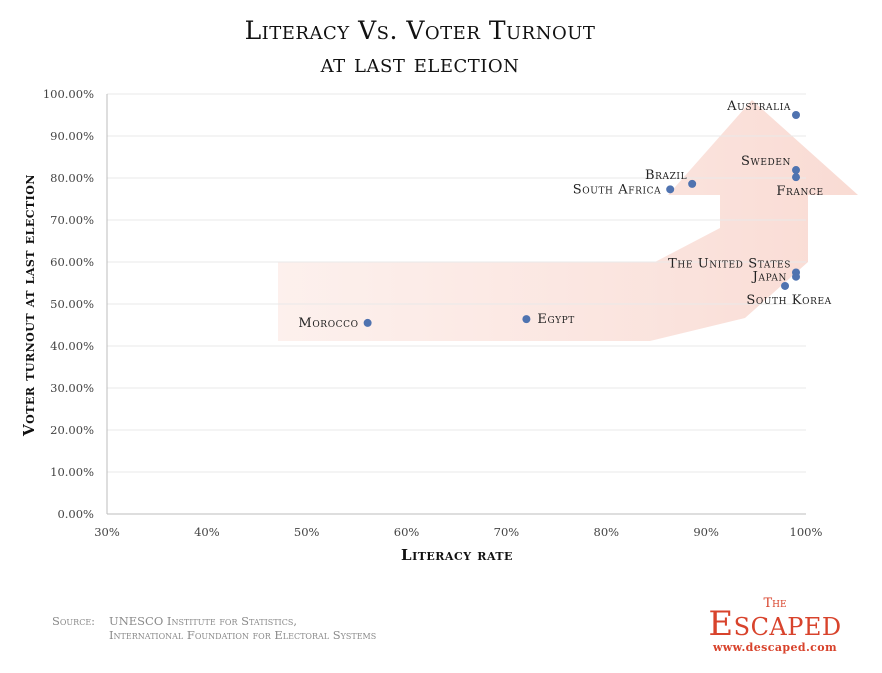 The height and width of the screenshot is (673, 882). What do you see at coordinates (207, 532) in the screenshot?
I see `x-tick-label: 40%` at bounding box center [207, 532].